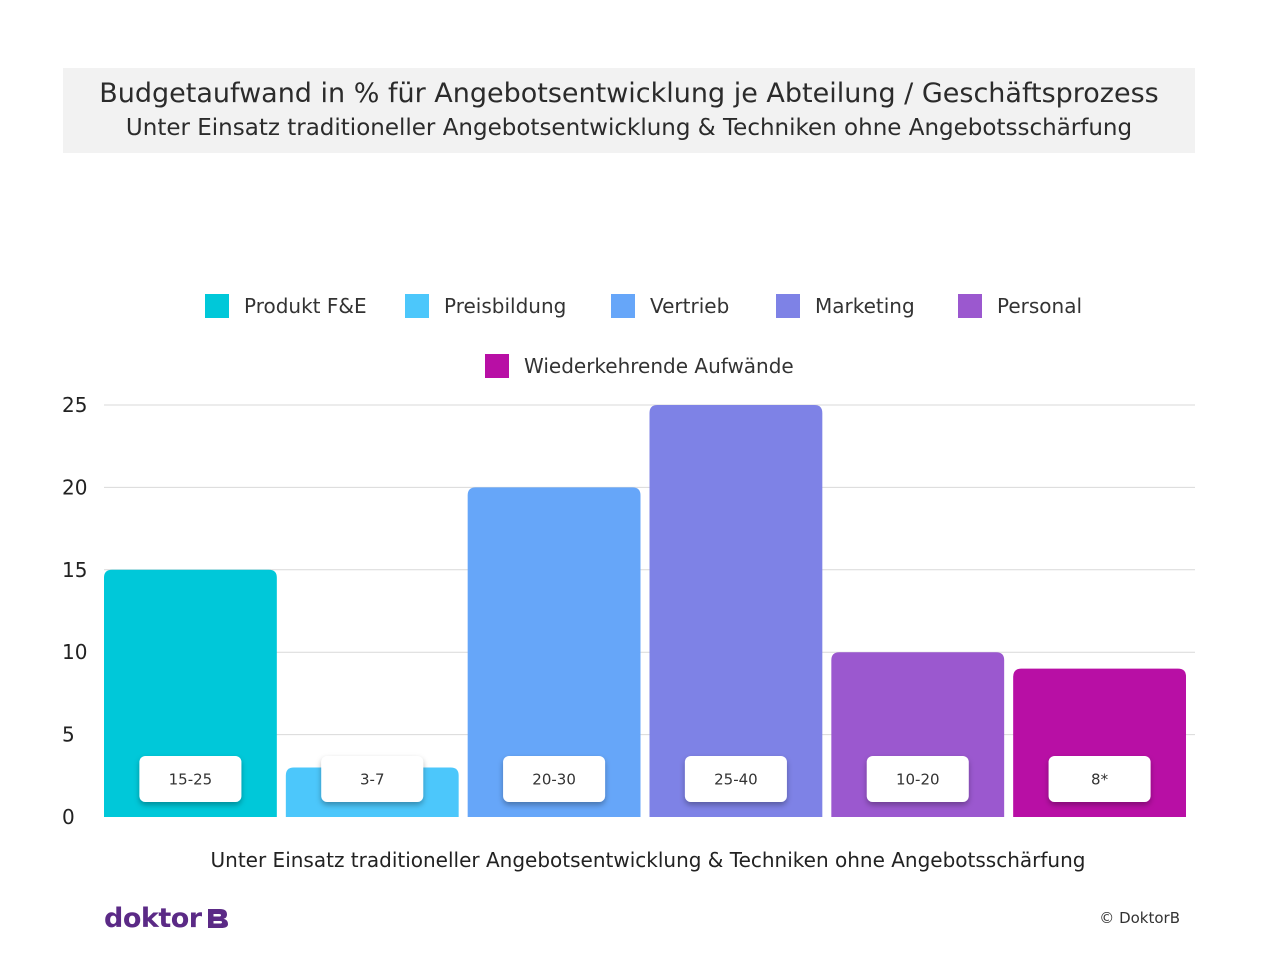 The width and height of the screenshot is (1280, 954). I want to click on bar-value-label-text: 3-7, so click(372, 780).